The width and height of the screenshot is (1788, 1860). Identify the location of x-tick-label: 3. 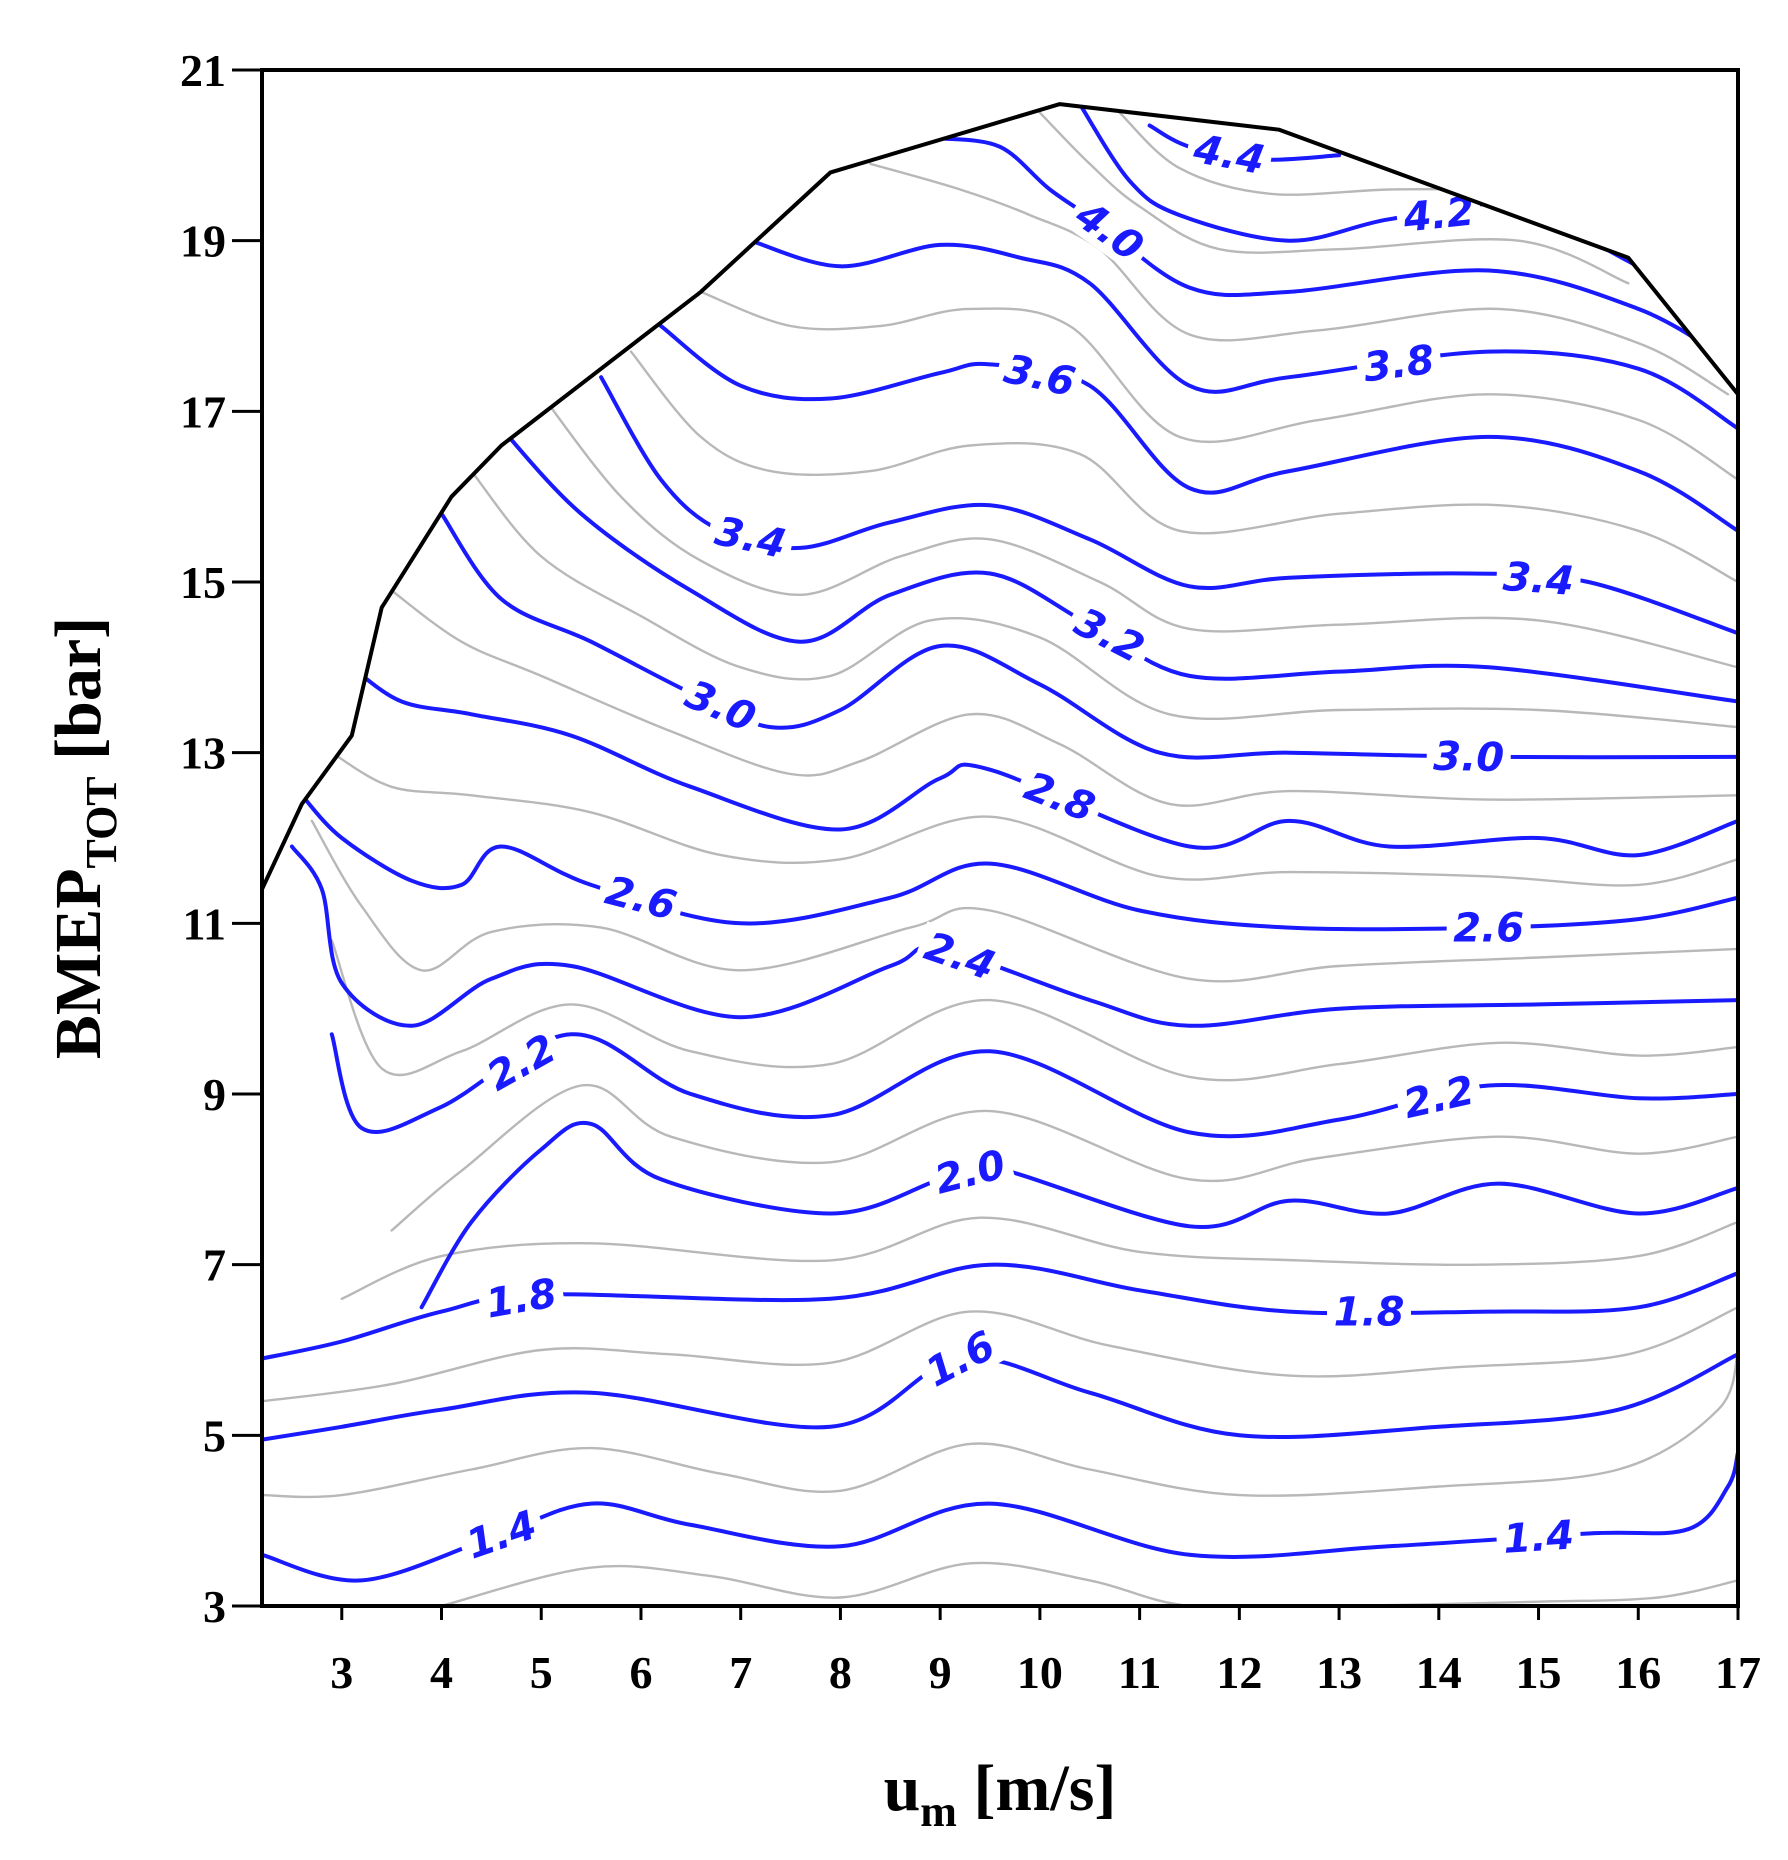
(341, 1672).